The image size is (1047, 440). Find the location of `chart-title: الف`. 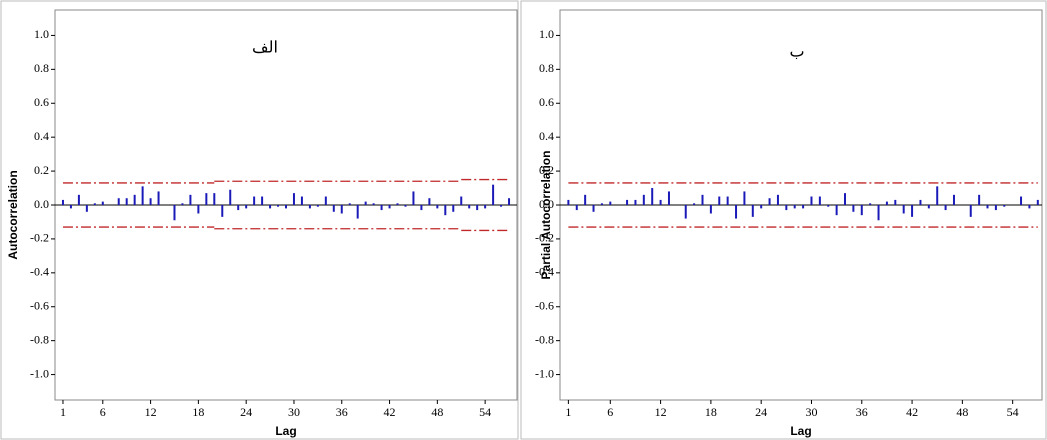

chart-title: الف is located at coordinates (265, 47).